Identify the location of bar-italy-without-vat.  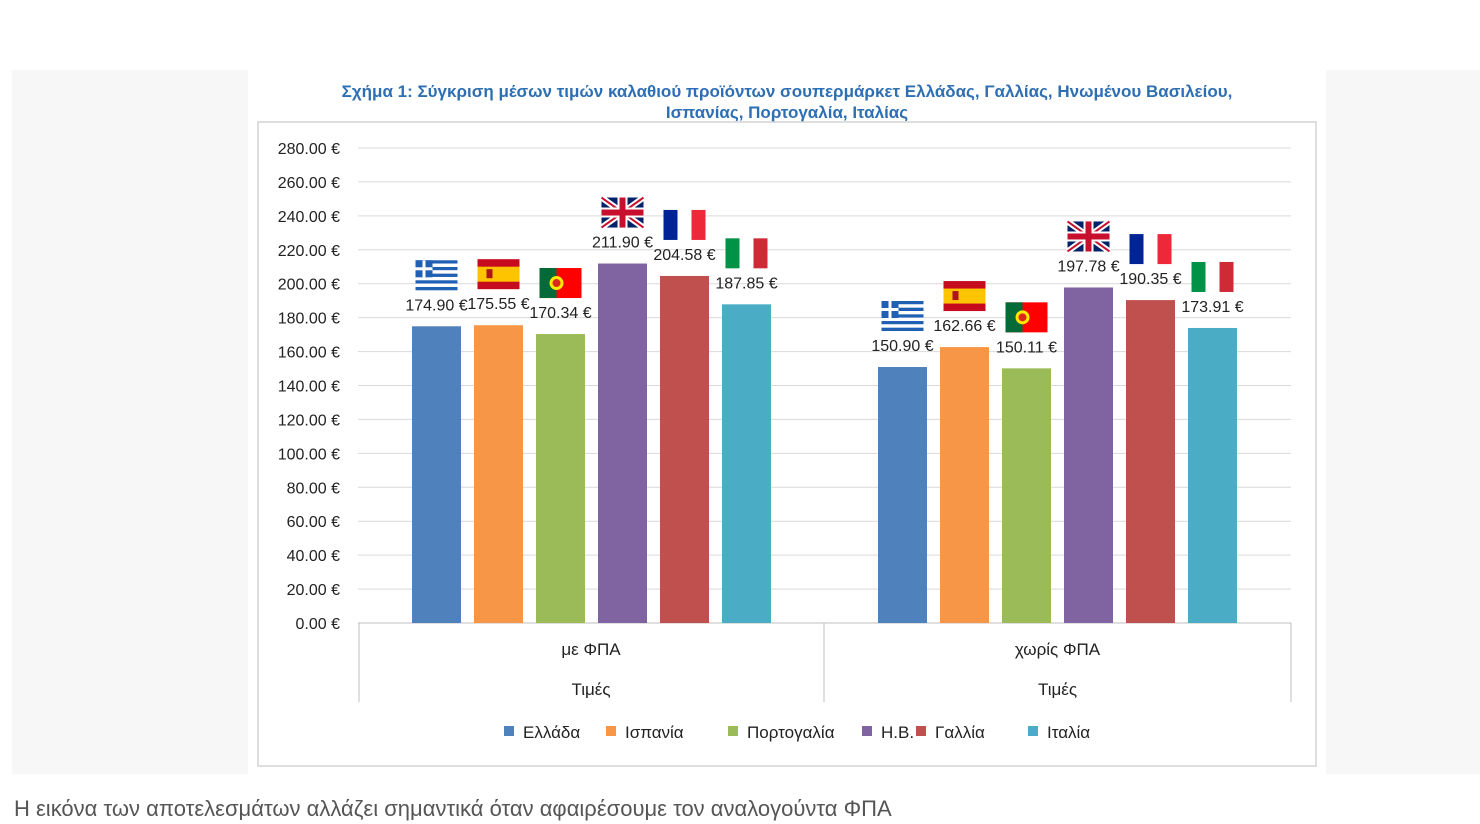
(1212, 475).